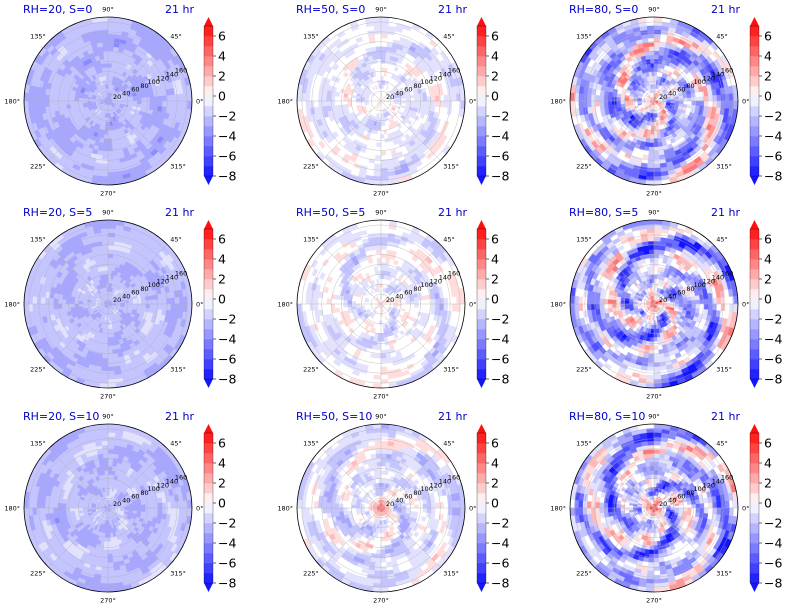  What do you see at coordinates (495, 279) in the screenshot?
I see `colorbar-tick-label: 2` at bounding box center [495, 279].